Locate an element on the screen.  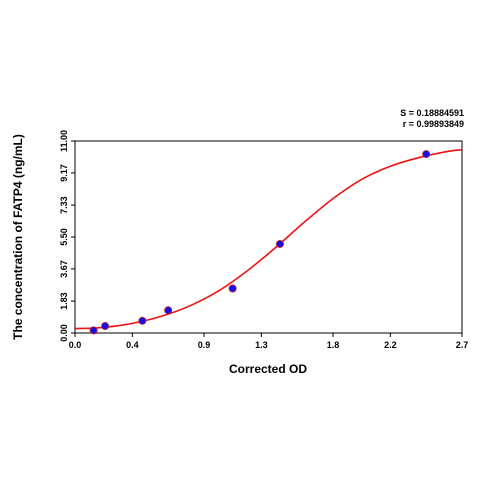
y-axis: 0.00 1.83 3.67 5.50 7.33 9.17 11.00 is located at coordinates (67, 236).